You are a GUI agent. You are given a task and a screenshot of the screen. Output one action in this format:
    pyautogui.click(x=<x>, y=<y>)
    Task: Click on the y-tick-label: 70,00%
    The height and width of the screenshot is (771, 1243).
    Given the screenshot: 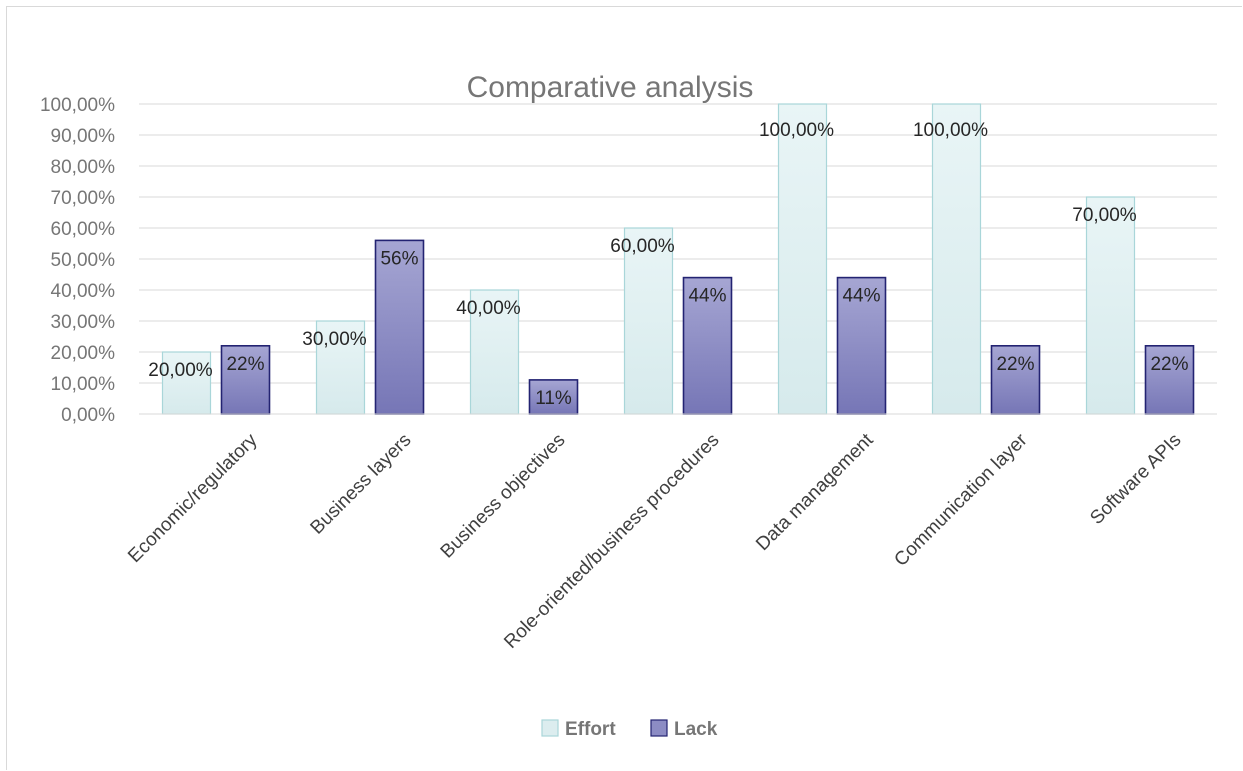 What is the action you would take?
    pyautogui.click(x=83, y=198)
    